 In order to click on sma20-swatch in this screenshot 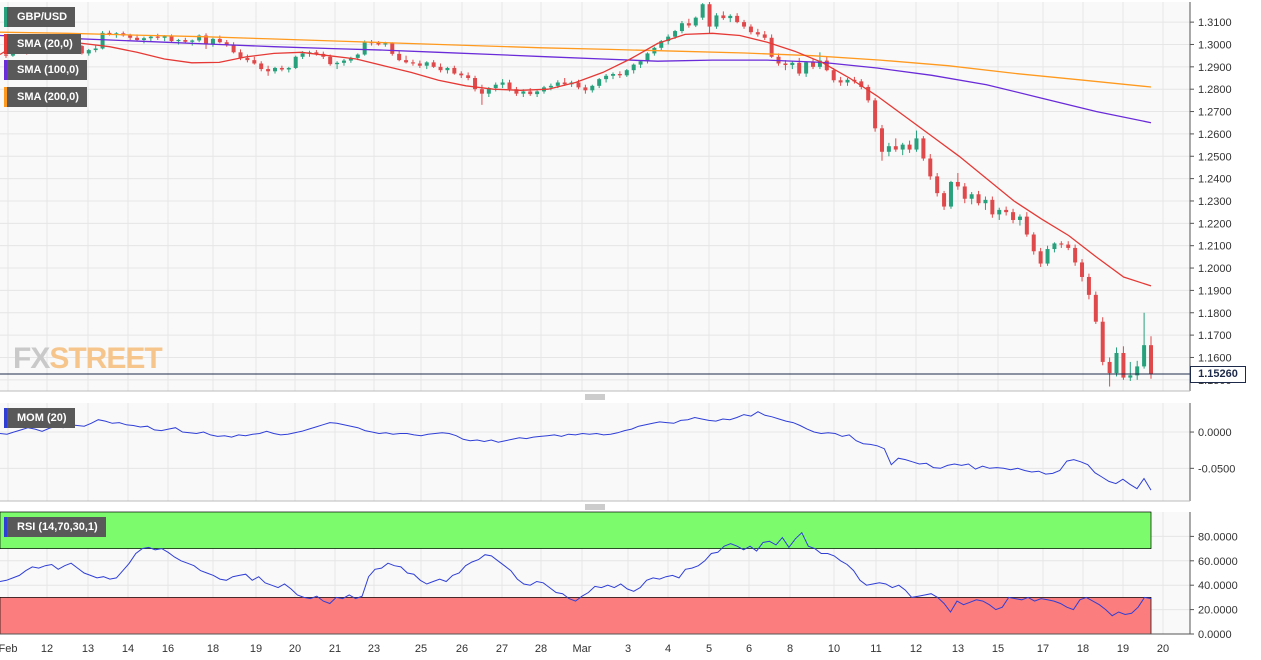, I will do `click(5, 44)`.